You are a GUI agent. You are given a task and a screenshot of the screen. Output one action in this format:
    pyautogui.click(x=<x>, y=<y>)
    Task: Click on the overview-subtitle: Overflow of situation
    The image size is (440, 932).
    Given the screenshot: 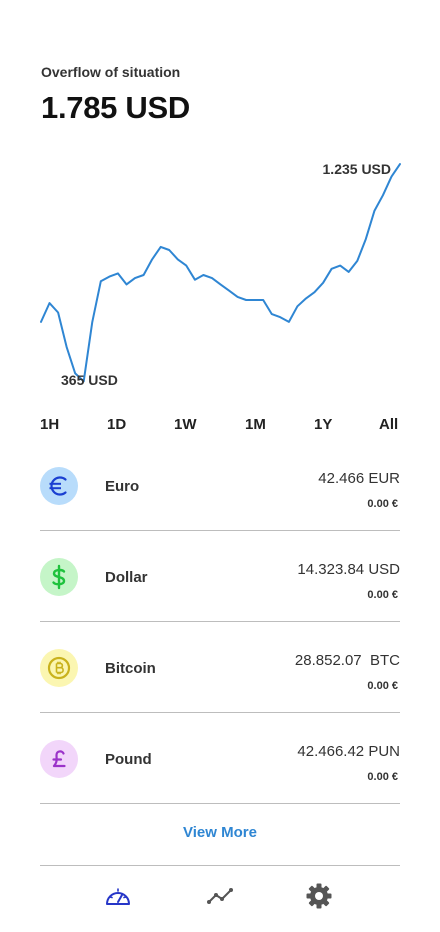 What is the action you would take?
    pyautogui.click(x=111, y=72)
    